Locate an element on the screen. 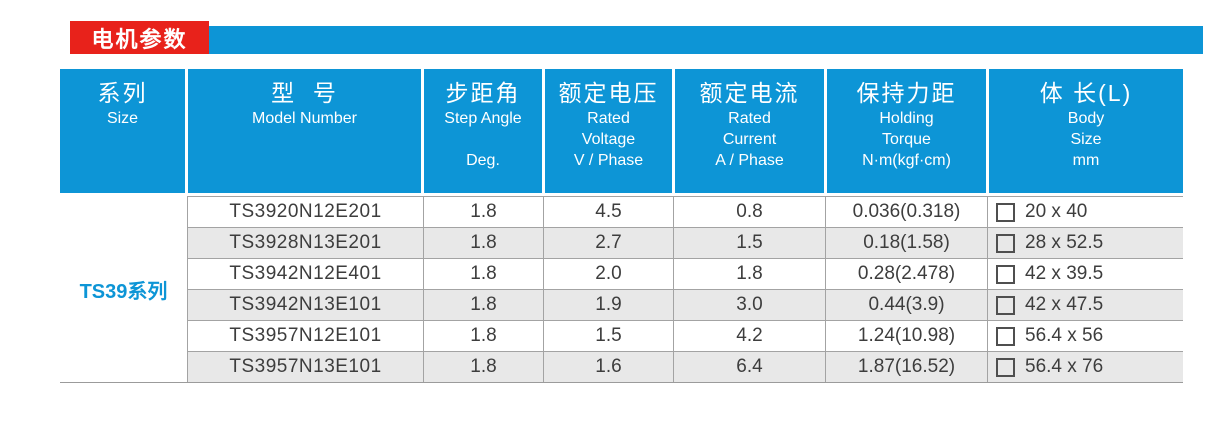 This screenshot has width=1224, height=428. column-header-rated-current-unit: A / Phase is located at coordinates (749, 160).